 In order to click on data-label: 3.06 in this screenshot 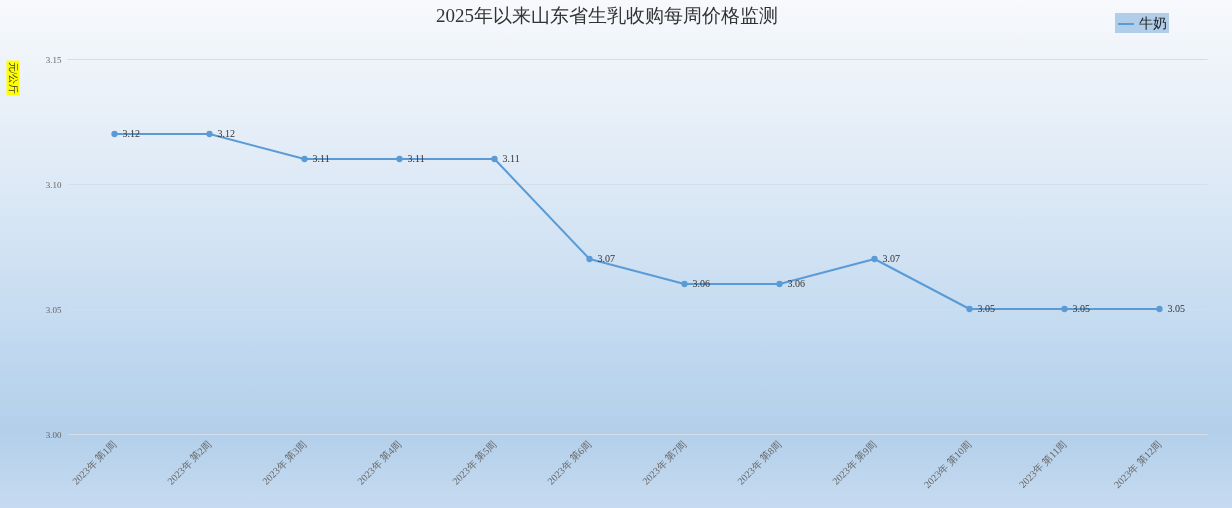, I will do `click(796, 283)`.